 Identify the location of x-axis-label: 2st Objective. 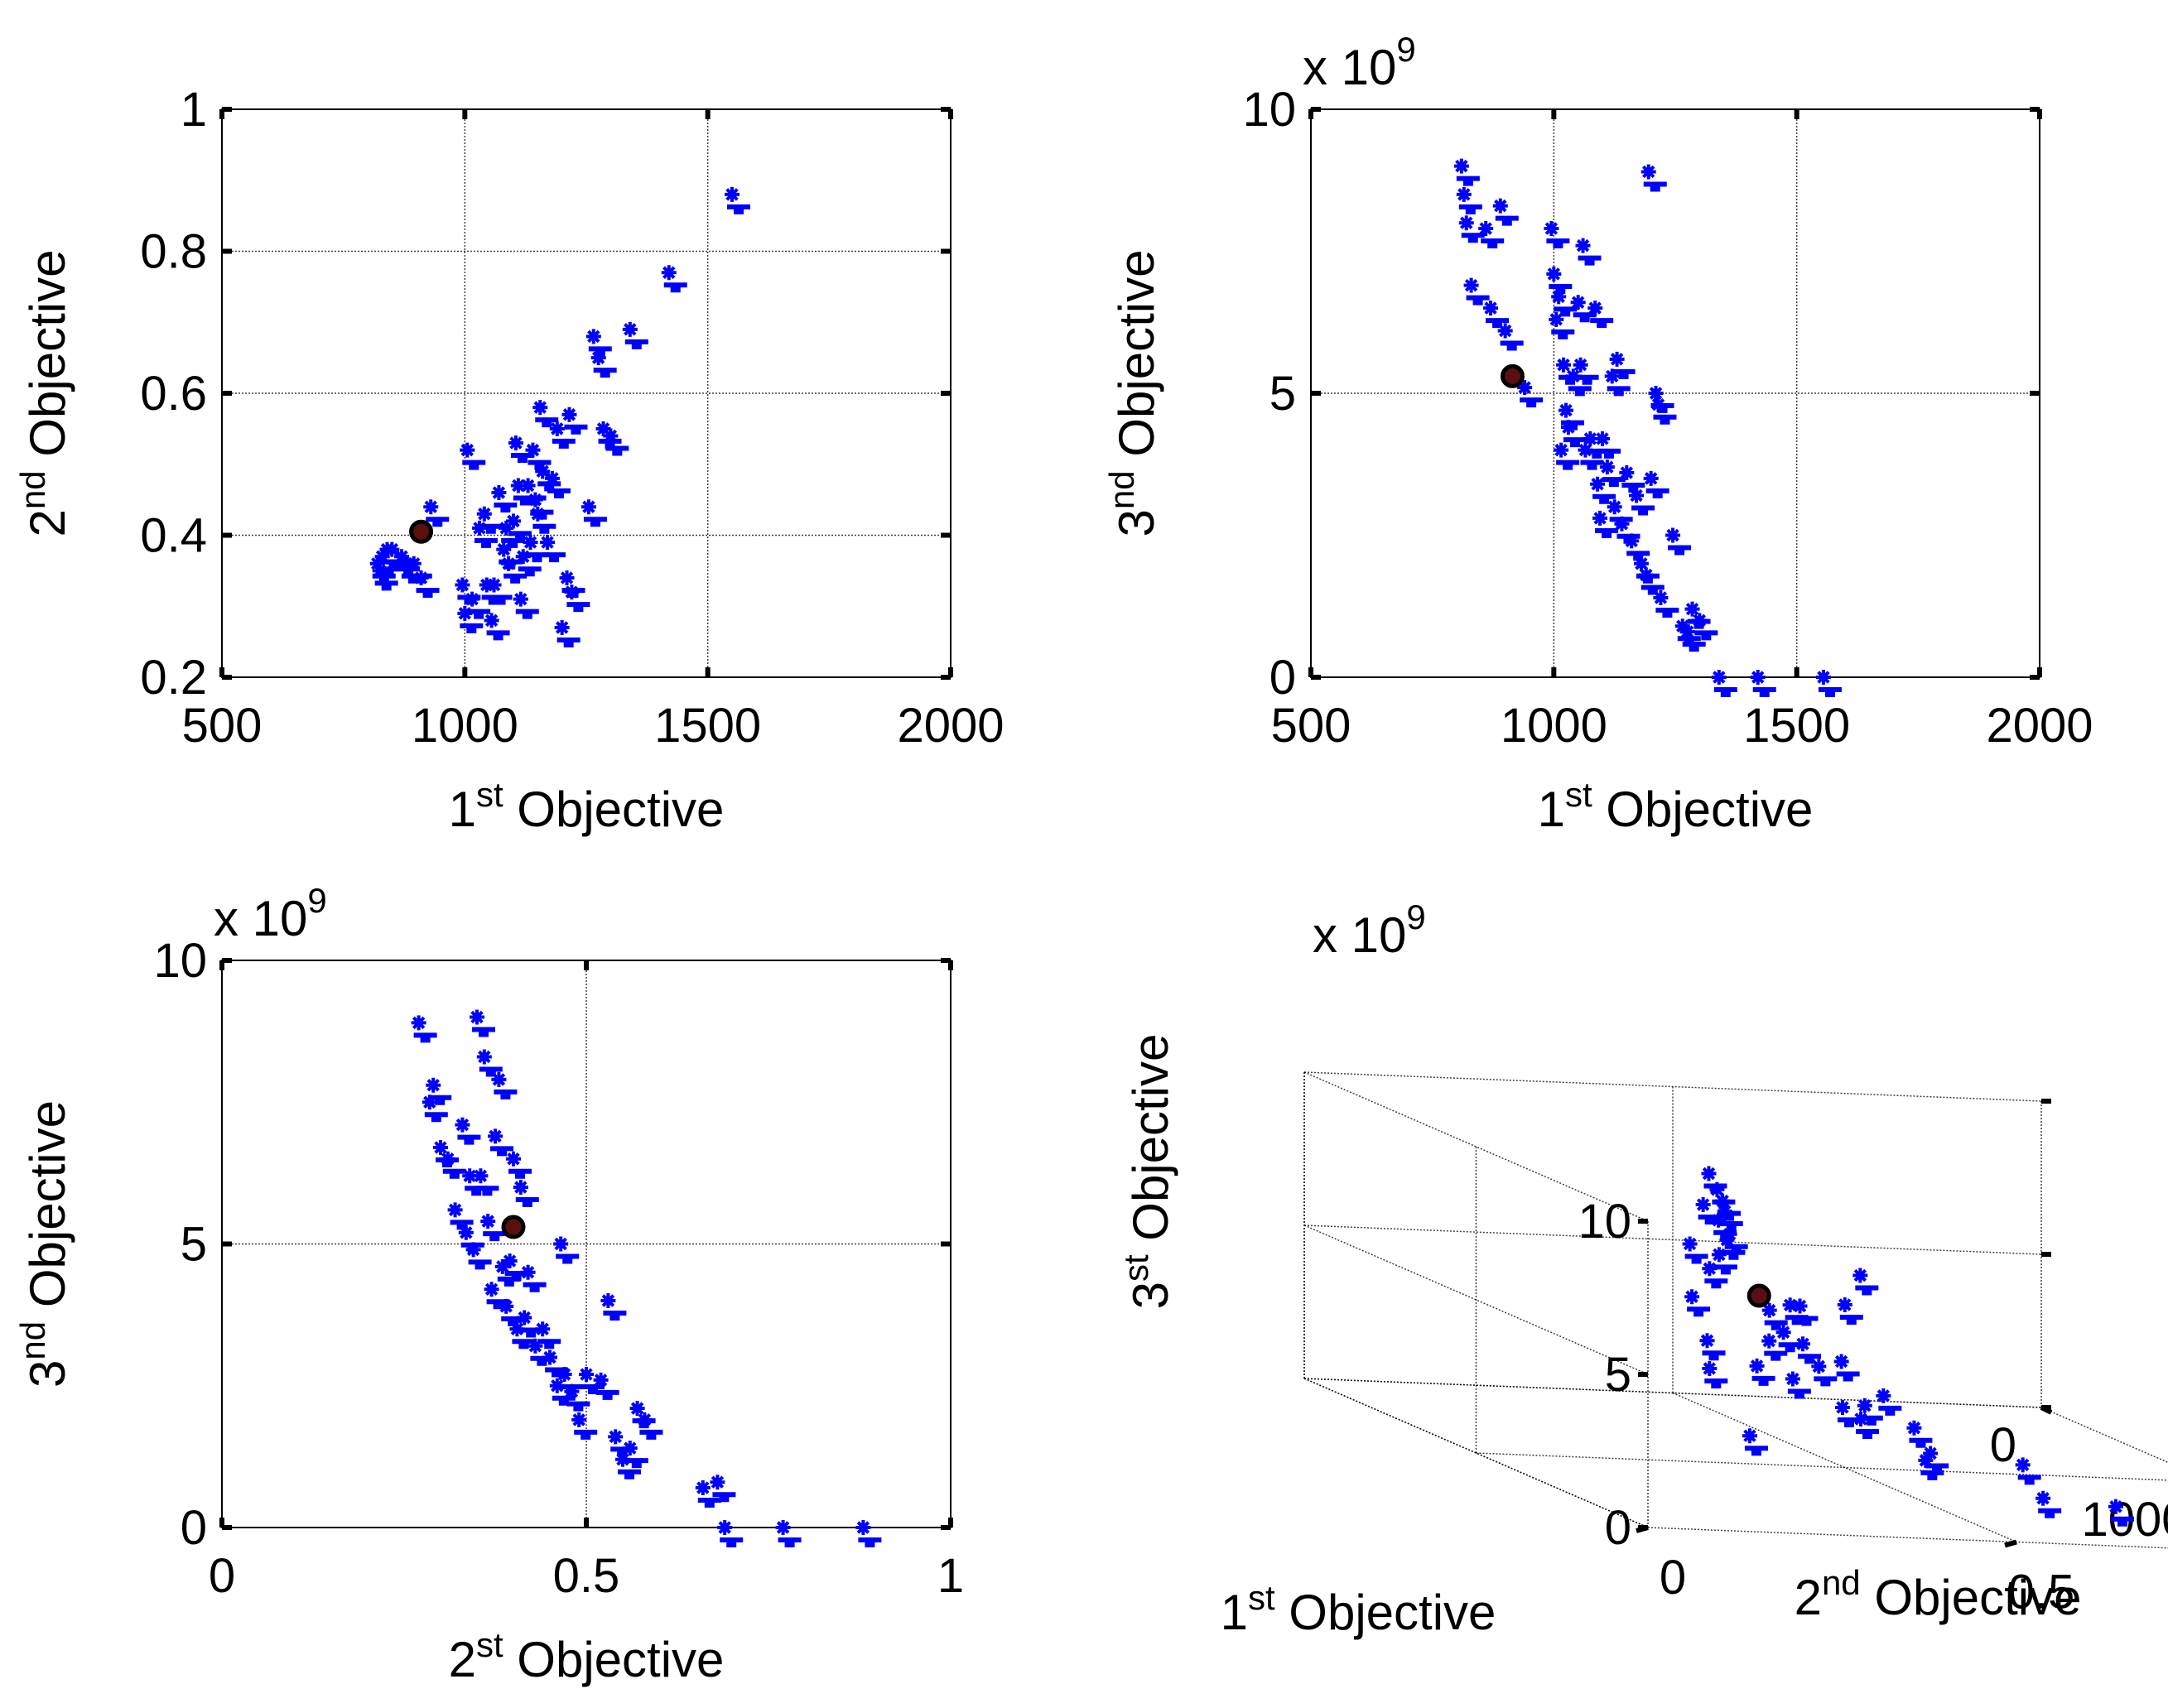
(587, 1656).